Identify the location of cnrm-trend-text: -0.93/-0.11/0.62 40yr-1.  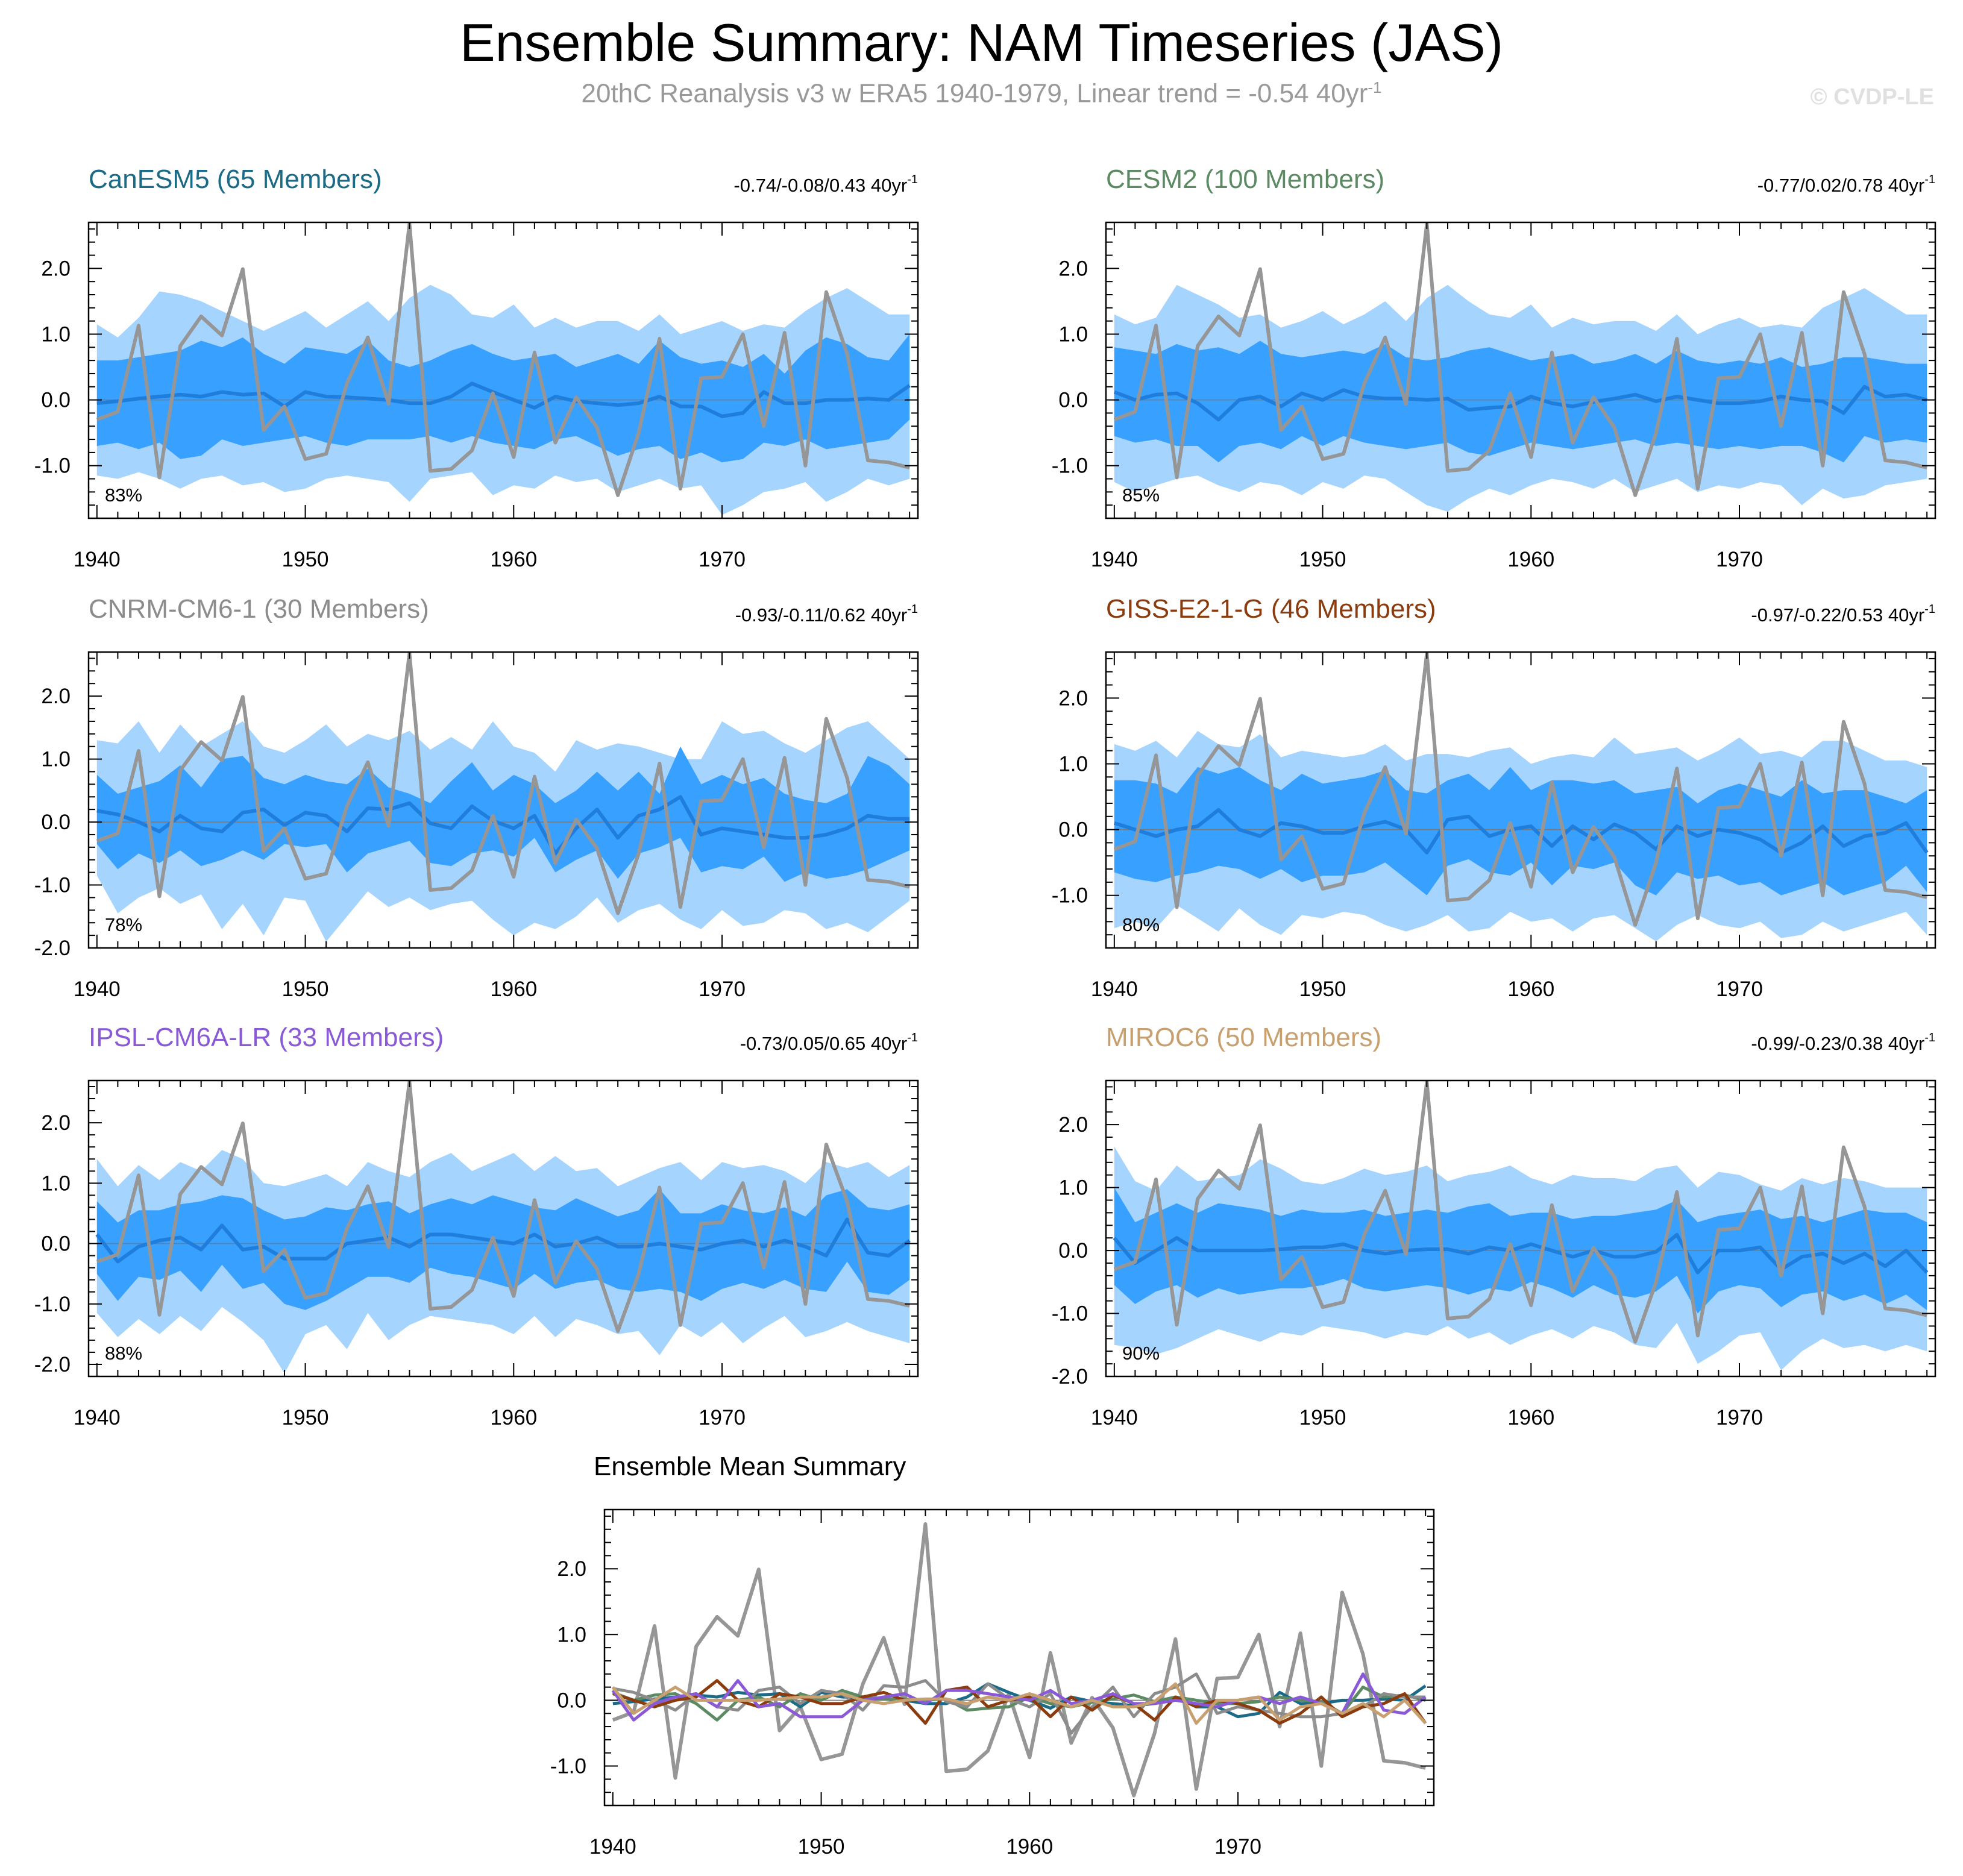
(826, 614).